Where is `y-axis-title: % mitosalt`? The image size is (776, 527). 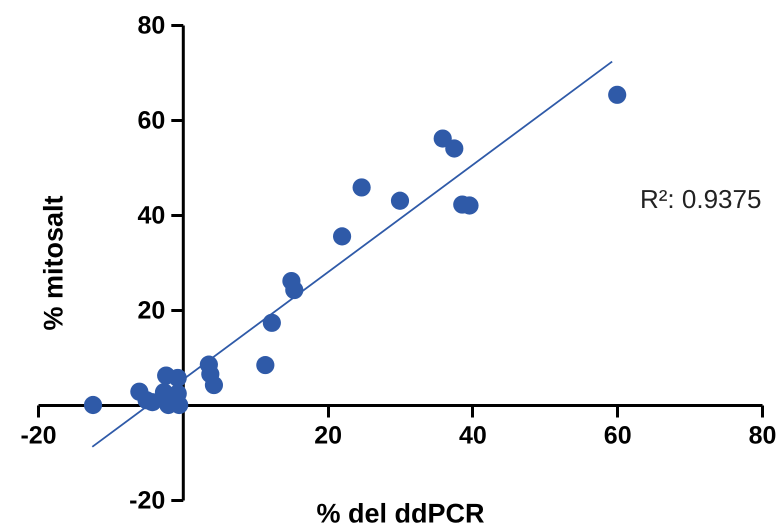
y-axis-title: % mitosalt is located at coordinates (53, 263).